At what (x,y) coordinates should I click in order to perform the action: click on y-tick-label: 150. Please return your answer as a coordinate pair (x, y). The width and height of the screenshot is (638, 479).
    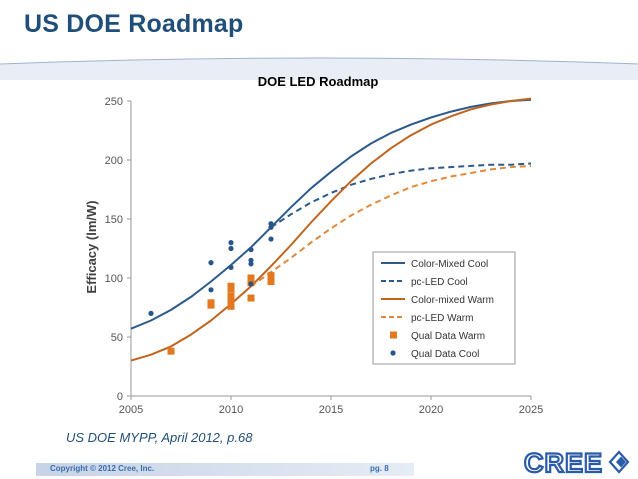
    Looking at the image, I should click on (114, 220).